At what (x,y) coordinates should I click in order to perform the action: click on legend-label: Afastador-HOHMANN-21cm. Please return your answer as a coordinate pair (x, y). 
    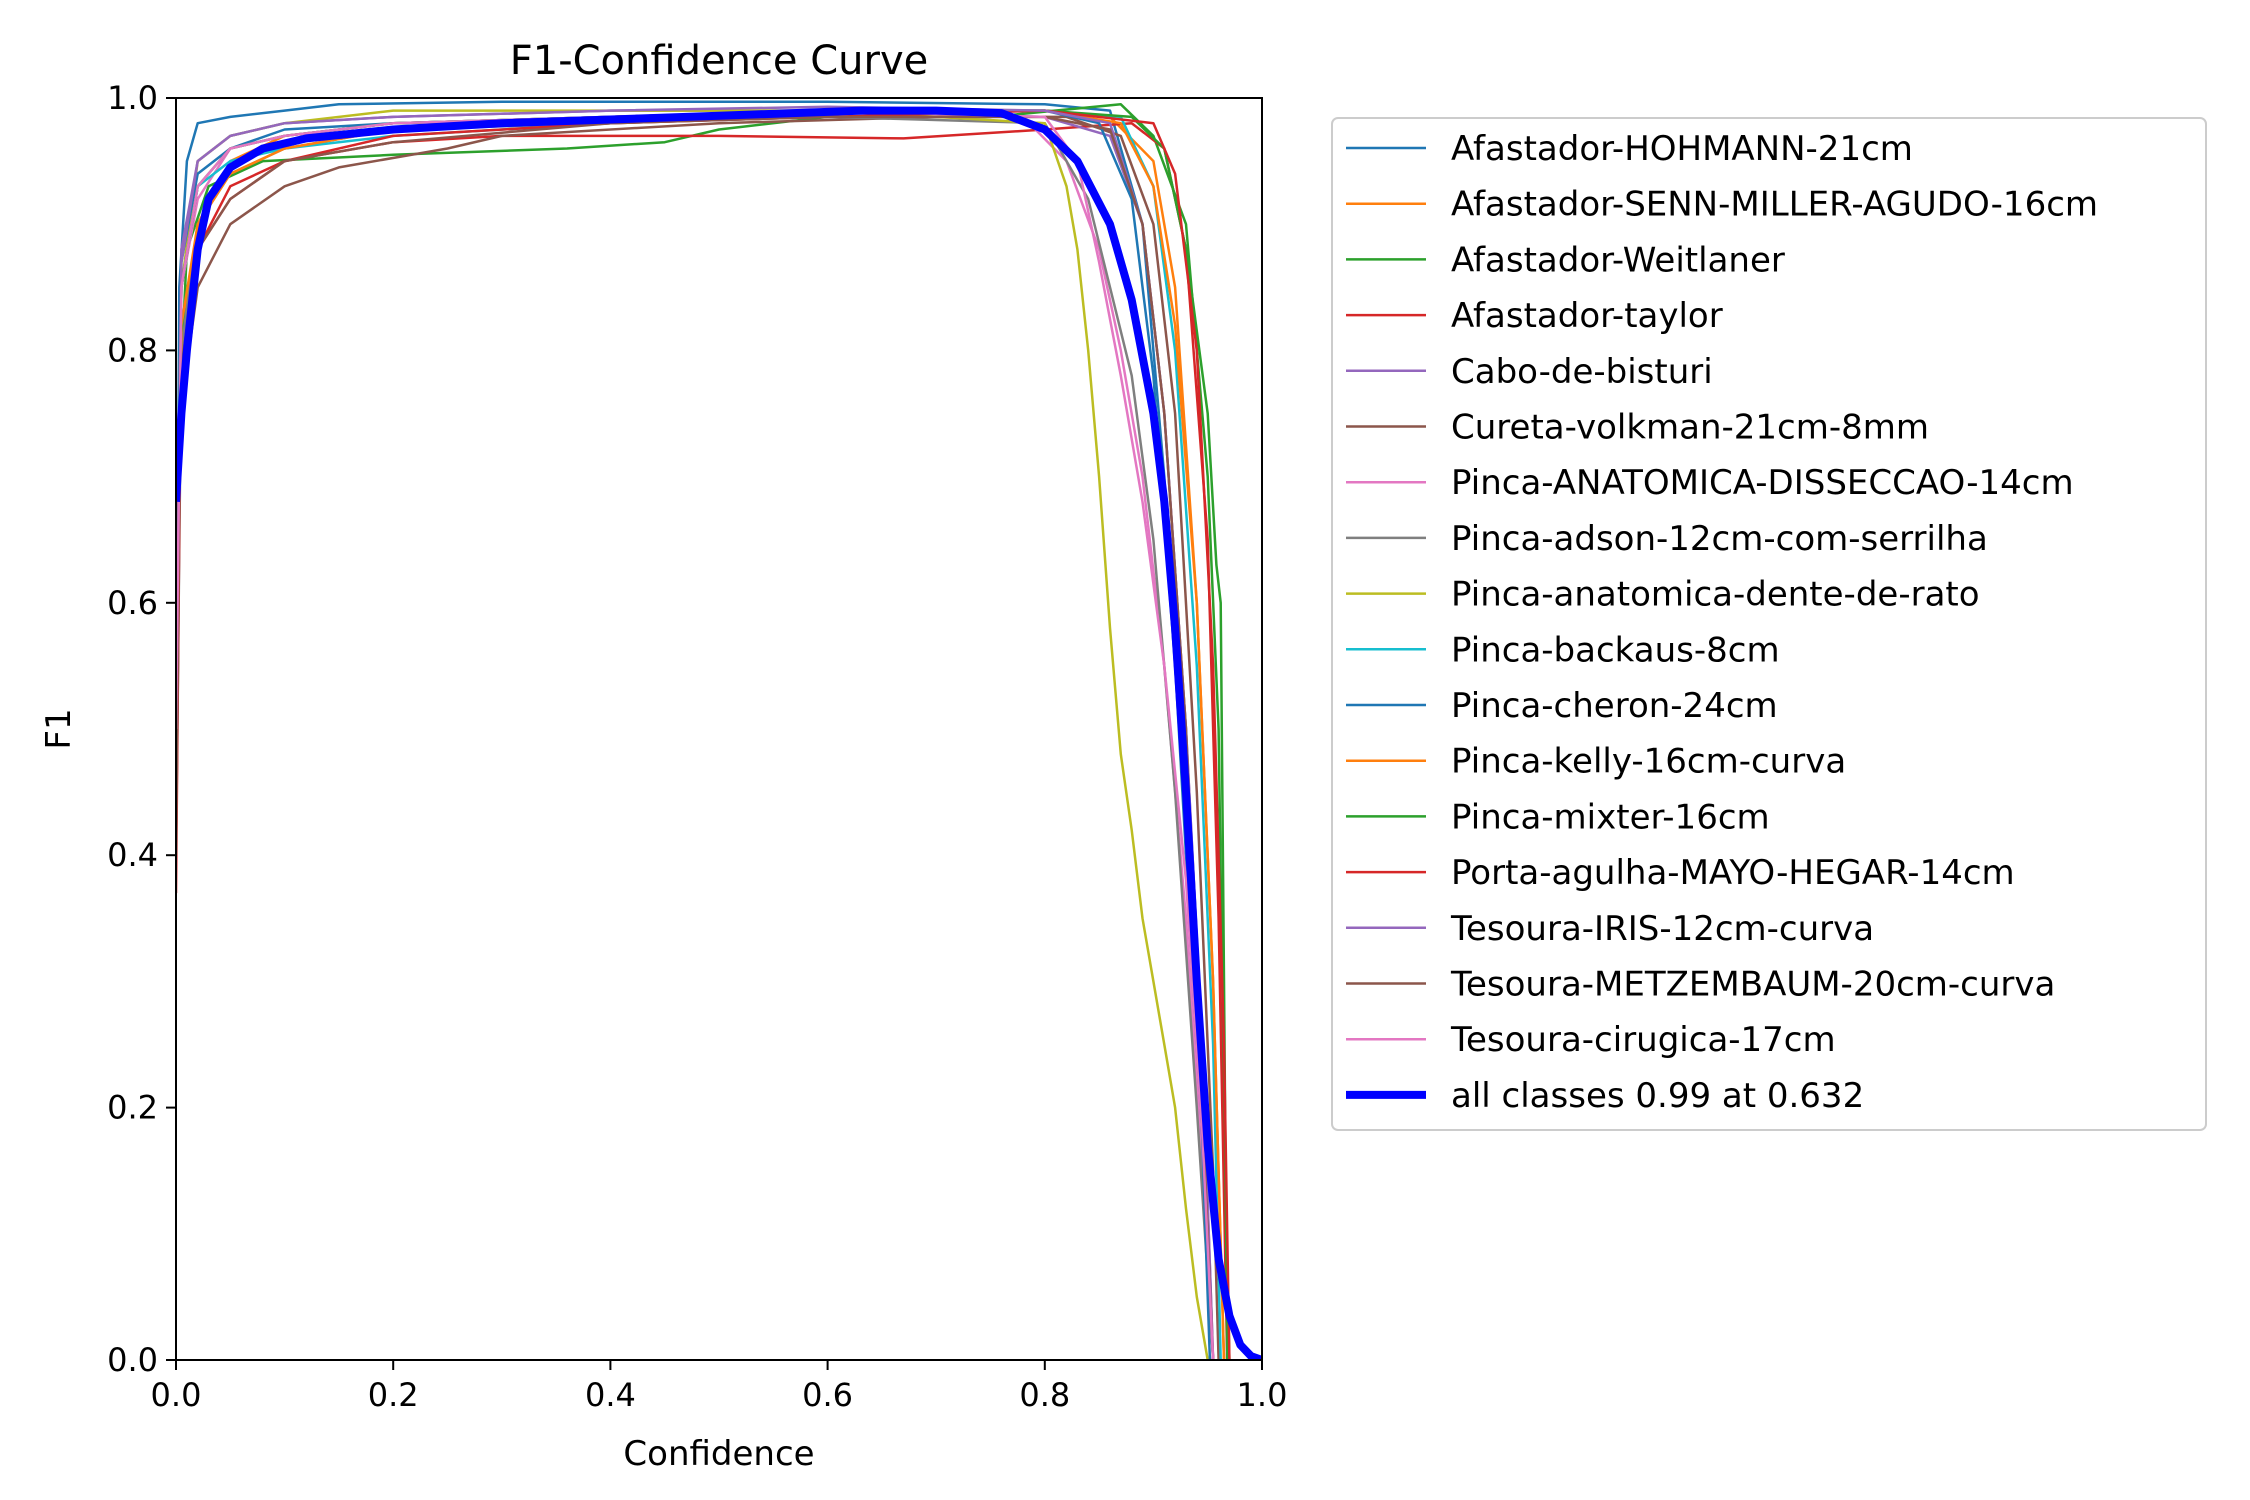
    Looking at the image, I should click on (1682, 149).